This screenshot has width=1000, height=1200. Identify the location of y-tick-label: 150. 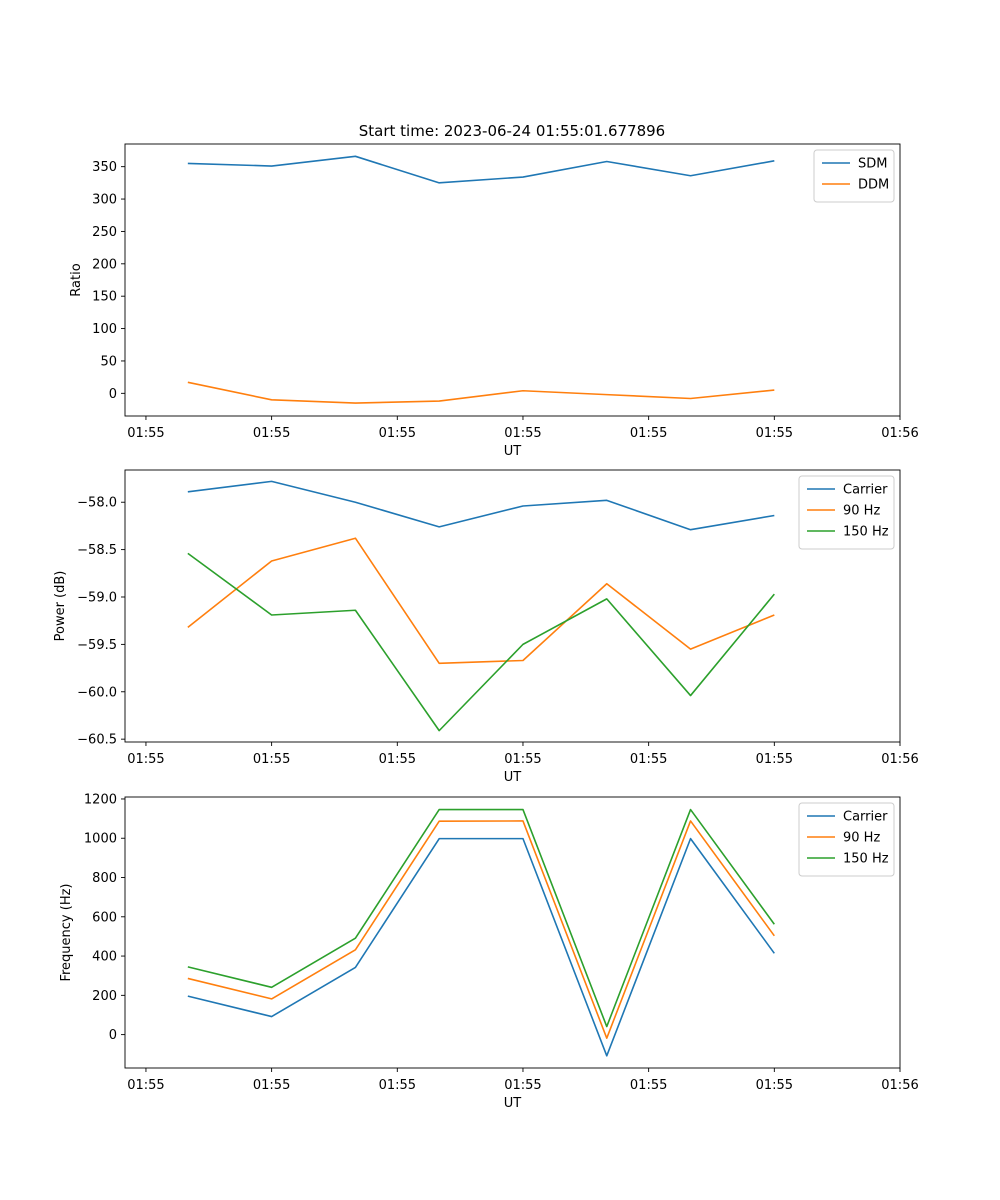
(104, 297).